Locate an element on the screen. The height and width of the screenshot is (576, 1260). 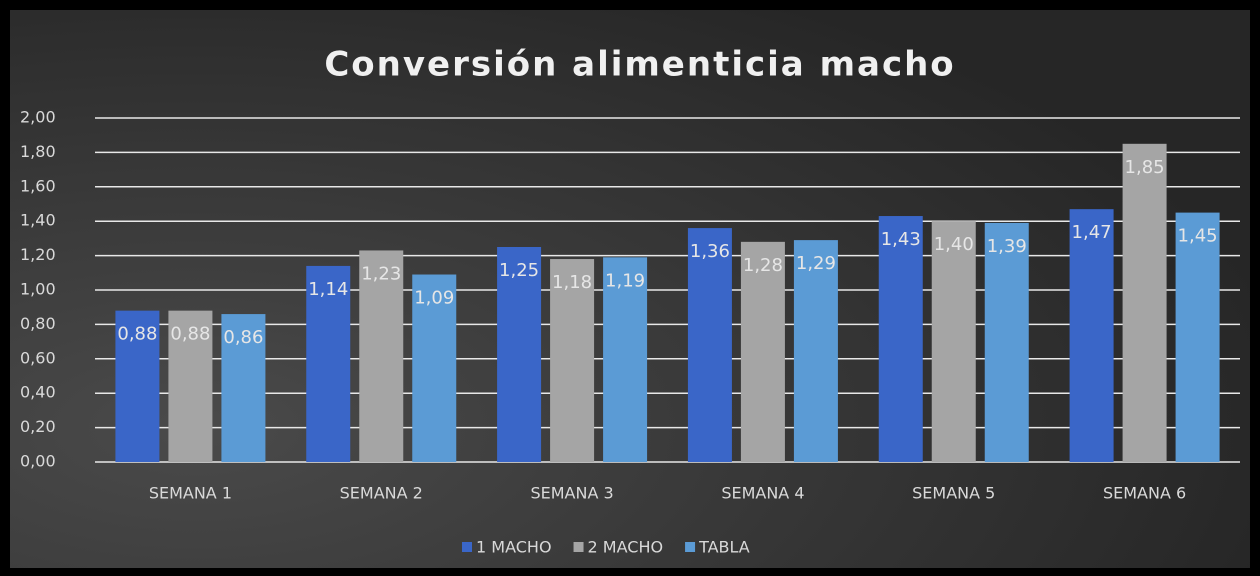
y-tick-label: 0,60 is located at coordinates (38, 357).